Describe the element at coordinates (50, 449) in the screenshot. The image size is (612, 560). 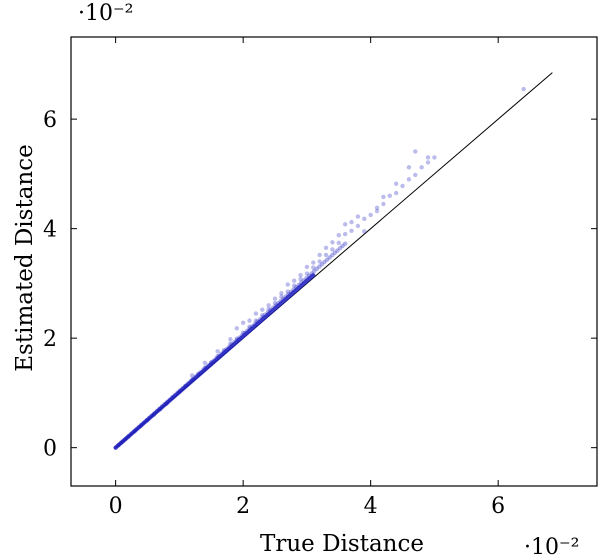
I see `y-tick-label: 0` at that location.